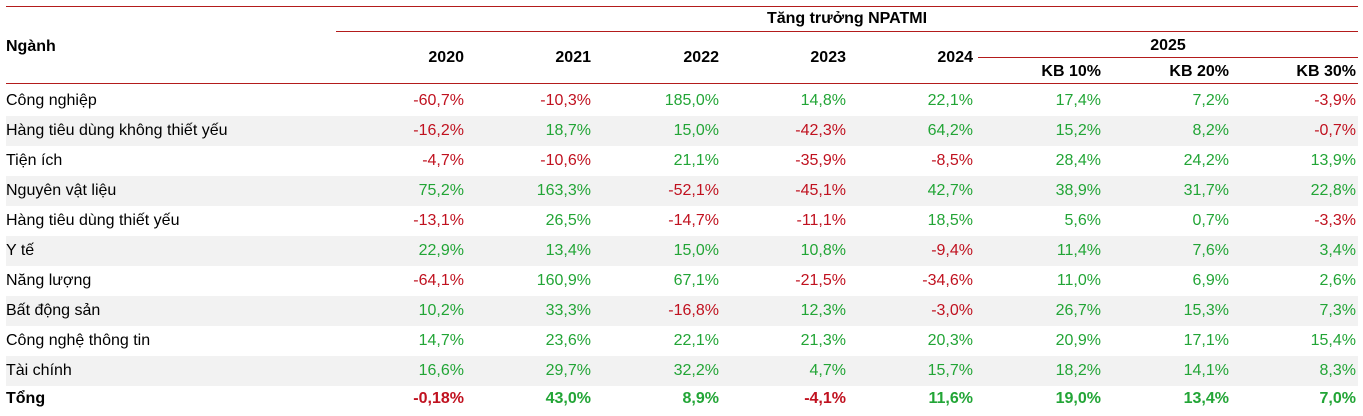 The height and width of the screenshot is (416, 1363). Describe the element at coordinates (693, 310) in the screenshot. I see `value-cell: -16,8%` at that location.